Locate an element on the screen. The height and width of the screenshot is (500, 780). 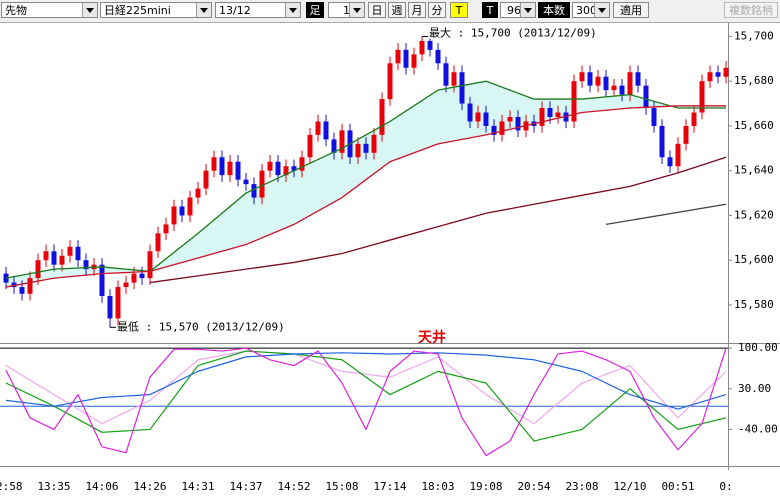
month-button: 月 is located at coordinates (417, 10).